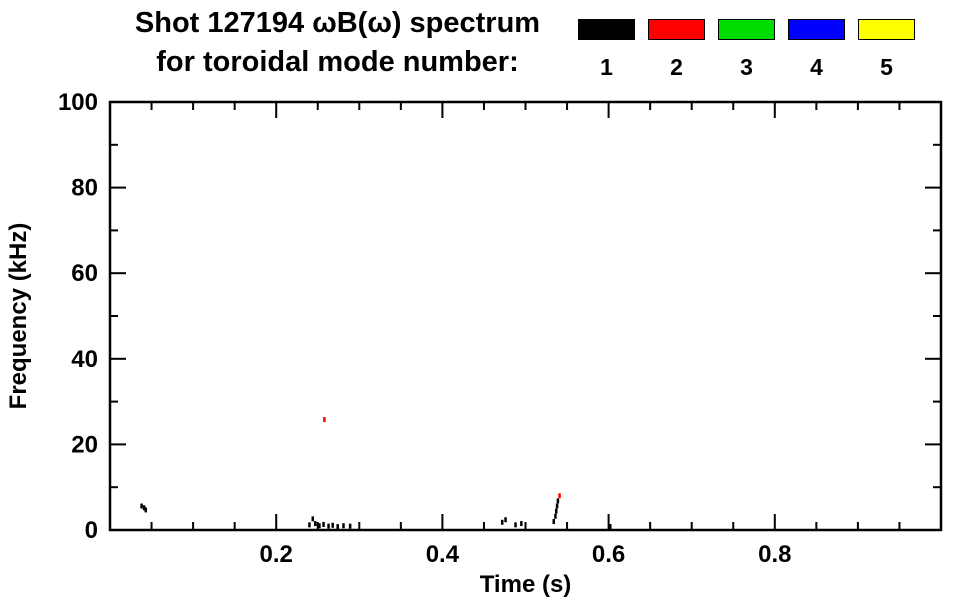 Image resolution: width=963 pixels, height=615 pixels. What do you see at coordinates (276, 554) in the screenshot?
I see `x-tick-label: 0.2` at bounding box center [276, 554].